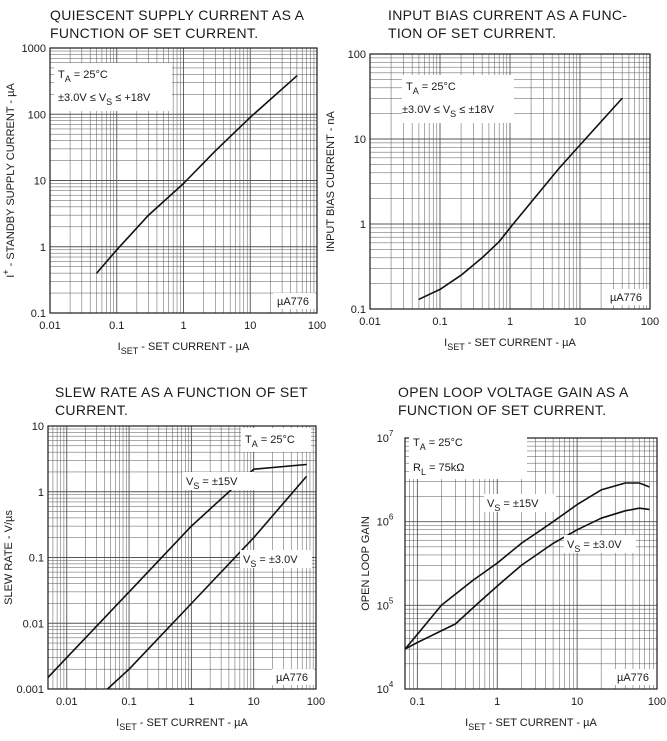 The image size is (667, 741). What do you see at coordinates (385, 437) in the screenshot?
I see `y-tick-label: 10⁷` at bounding box center [385, 437].